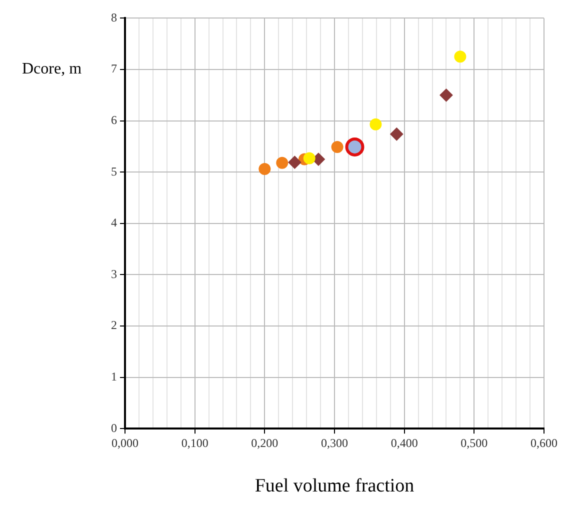 The height and width of the screenshot is (506, 574). What do you see at coordinates (52, 69) in the screenshot?
I see `y-axis-title: Dcore, m` at bounding box center [52, 69].